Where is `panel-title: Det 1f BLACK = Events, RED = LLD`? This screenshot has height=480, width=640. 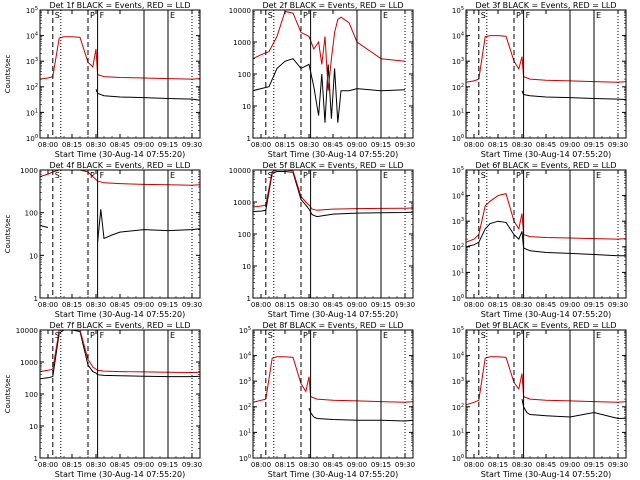 panel-title: Det 1f BLACK = Events, RED = LLD is located at coordinates (119, 5).